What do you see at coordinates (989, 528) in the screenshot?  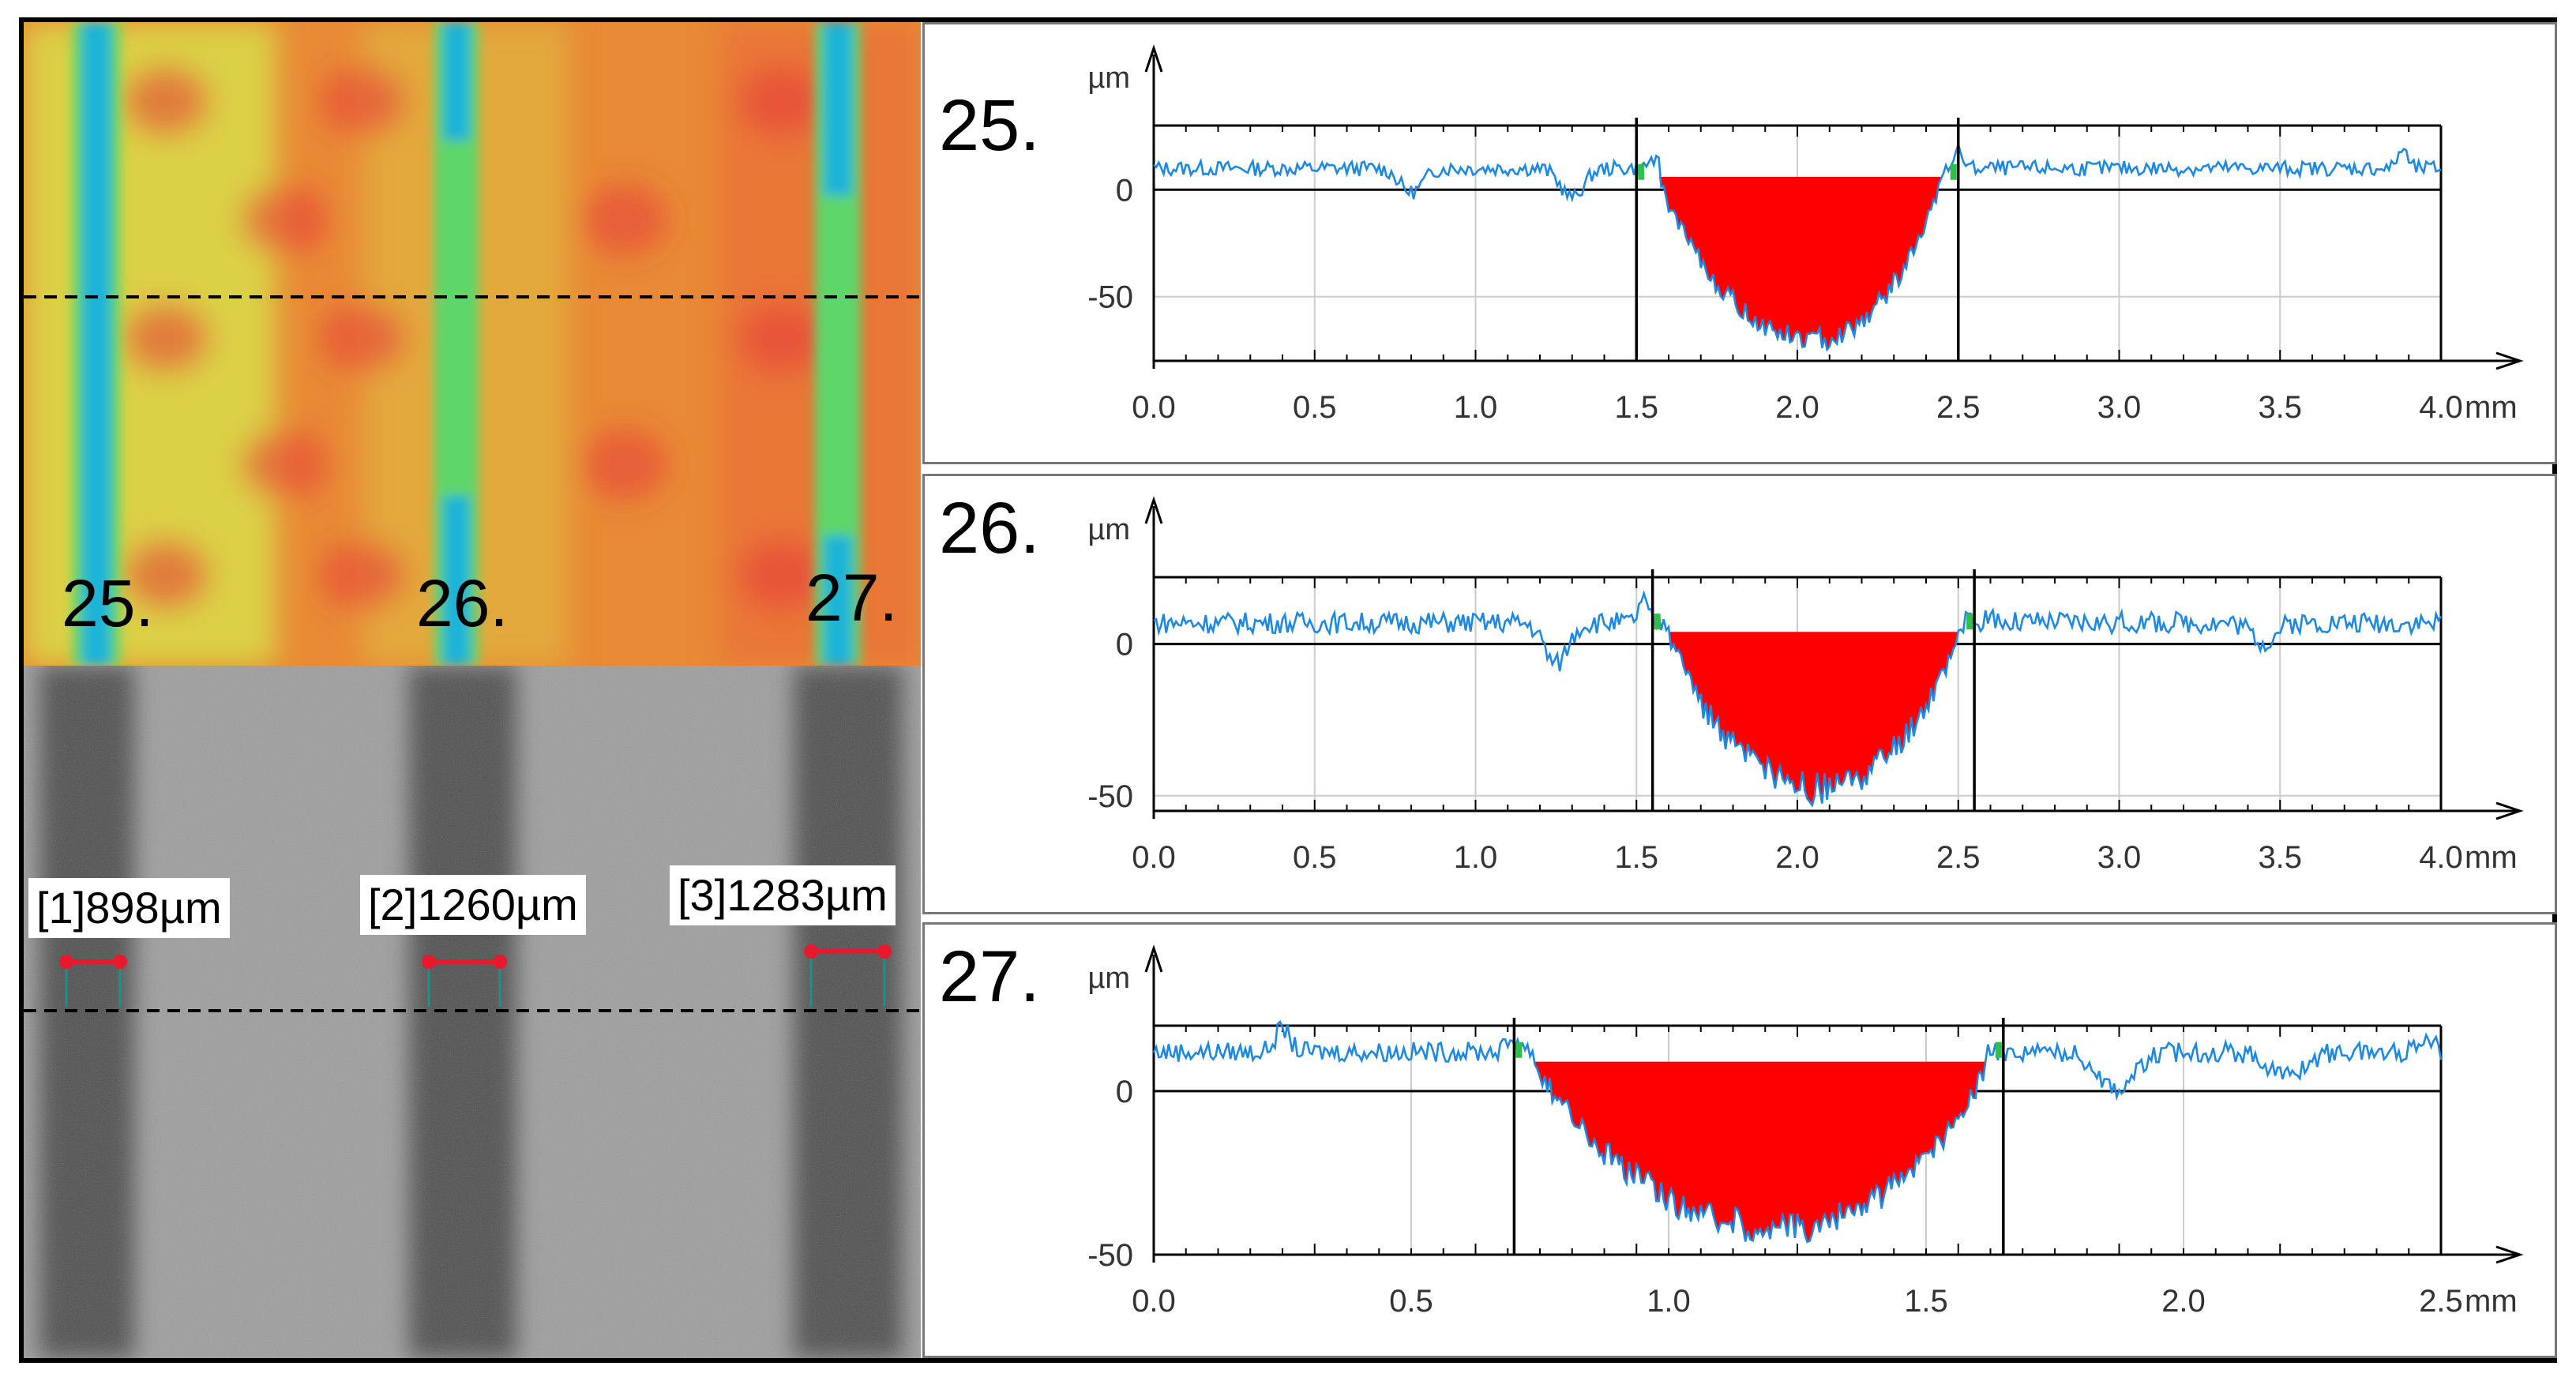 I see `profile-title-26: 26.` at bounding box center [989, 528].